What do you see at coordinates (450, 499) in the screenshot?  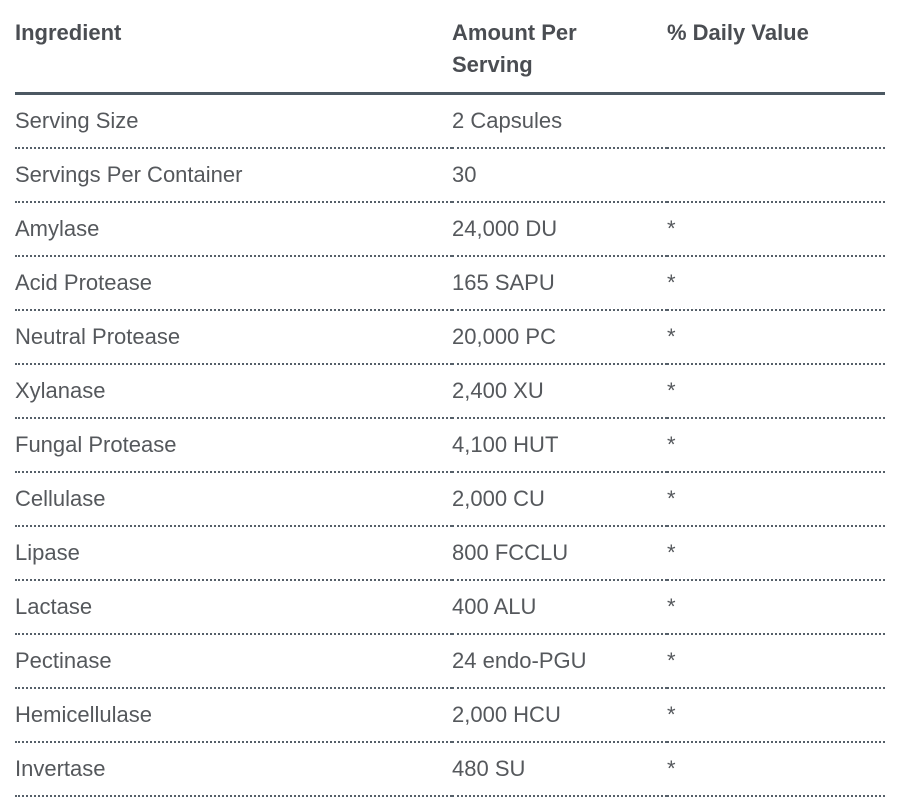 I see `table-row: Cellulase 2,000 CU *` at bounding box center [450, 499].